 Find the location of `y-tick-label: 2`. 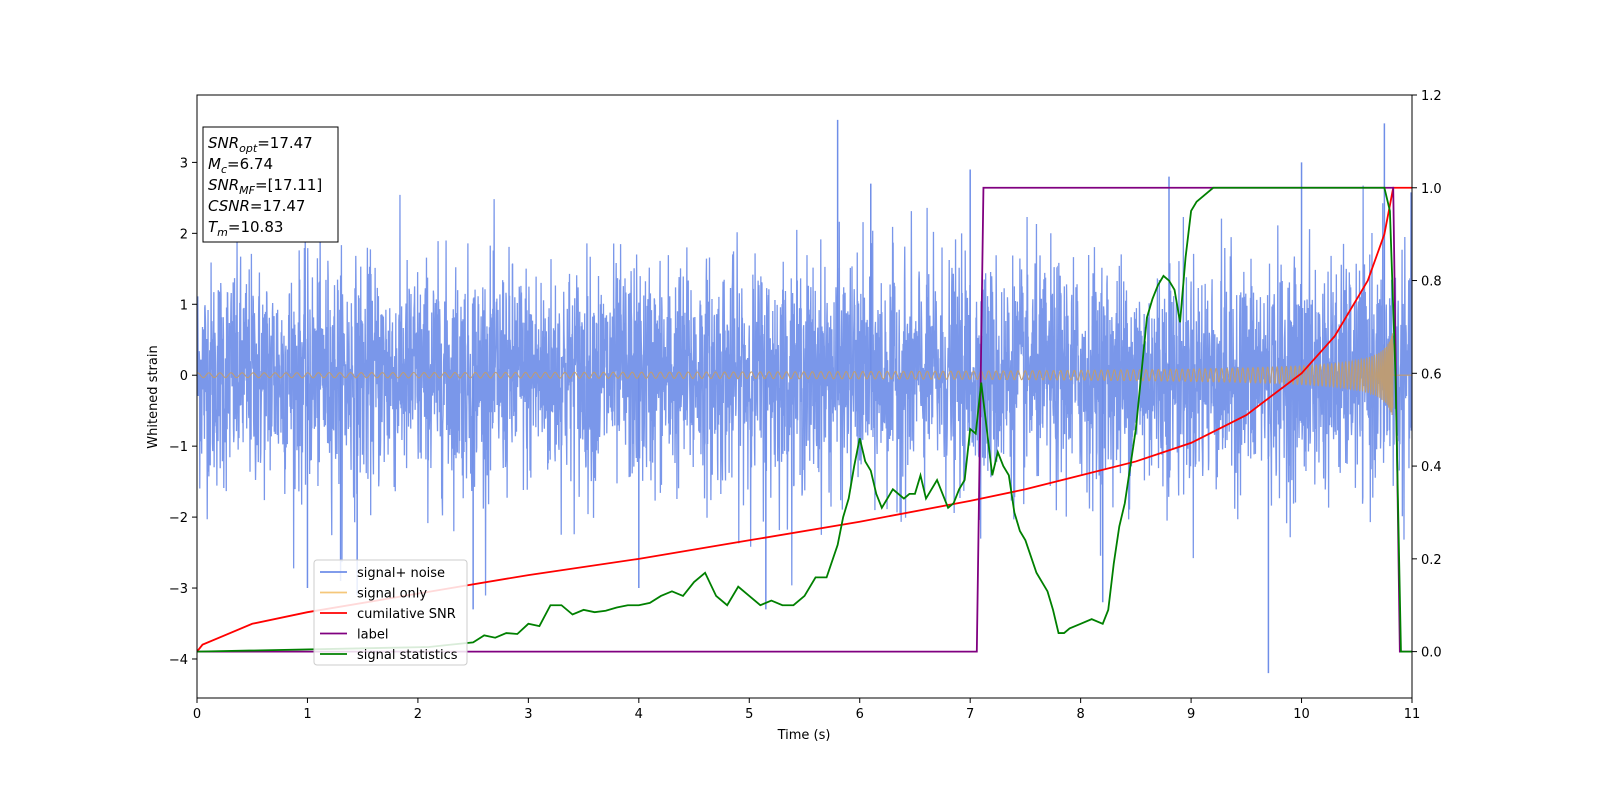

y-tick-label: 2 is located at coordinates (184, 234).